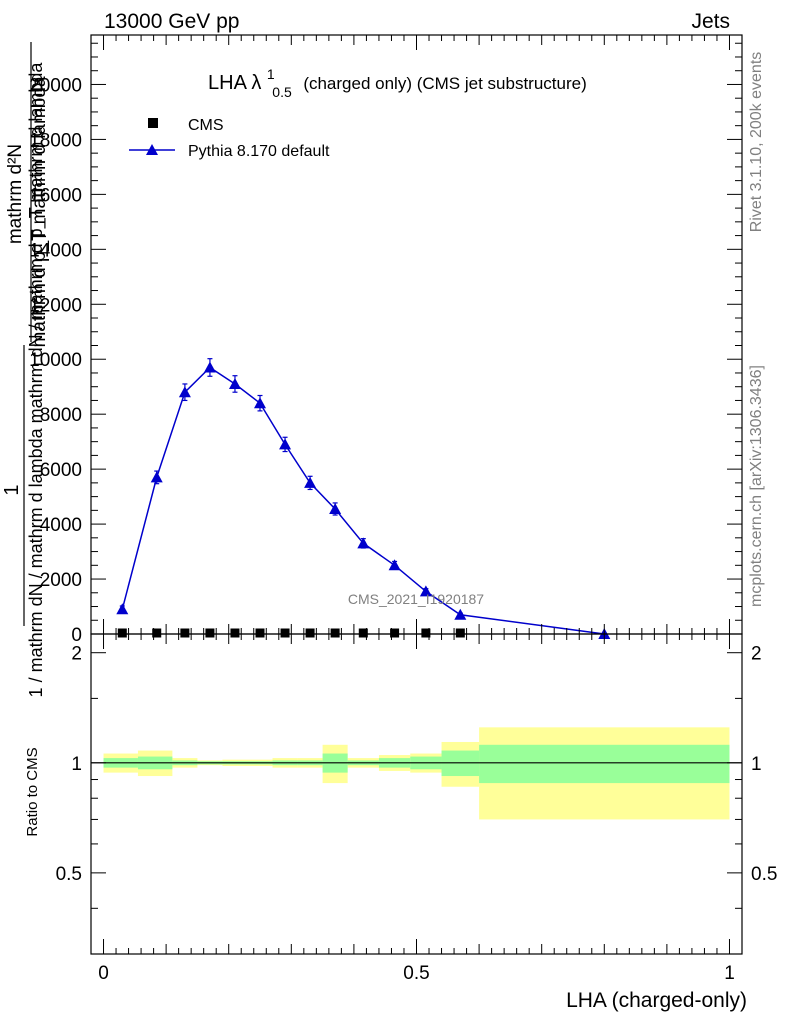 The width and height of the screenshot is (786, 1024). I want to click on chart-title-sub: 0.5, so click(282, 92).